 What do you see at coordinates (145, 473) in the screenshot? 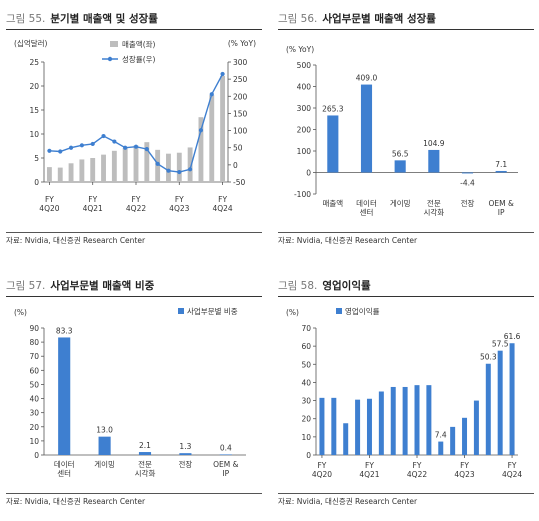
I see `fig57-category-label: 시각화` at bounding box center [145, 473].